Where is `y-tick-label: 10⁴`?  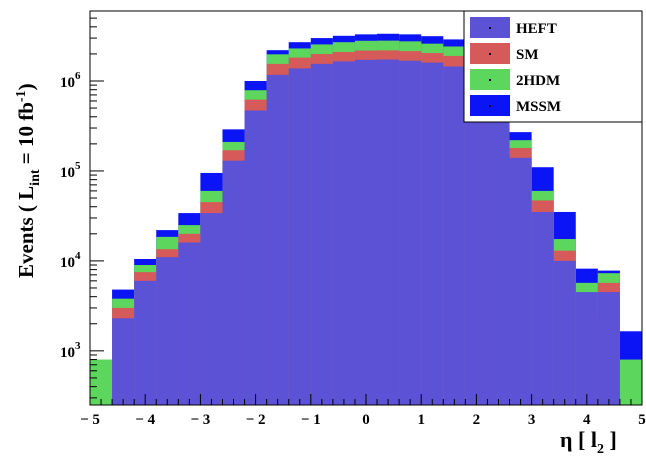 y-tick-label: 10⁴ is located at coordinates (70, 260).